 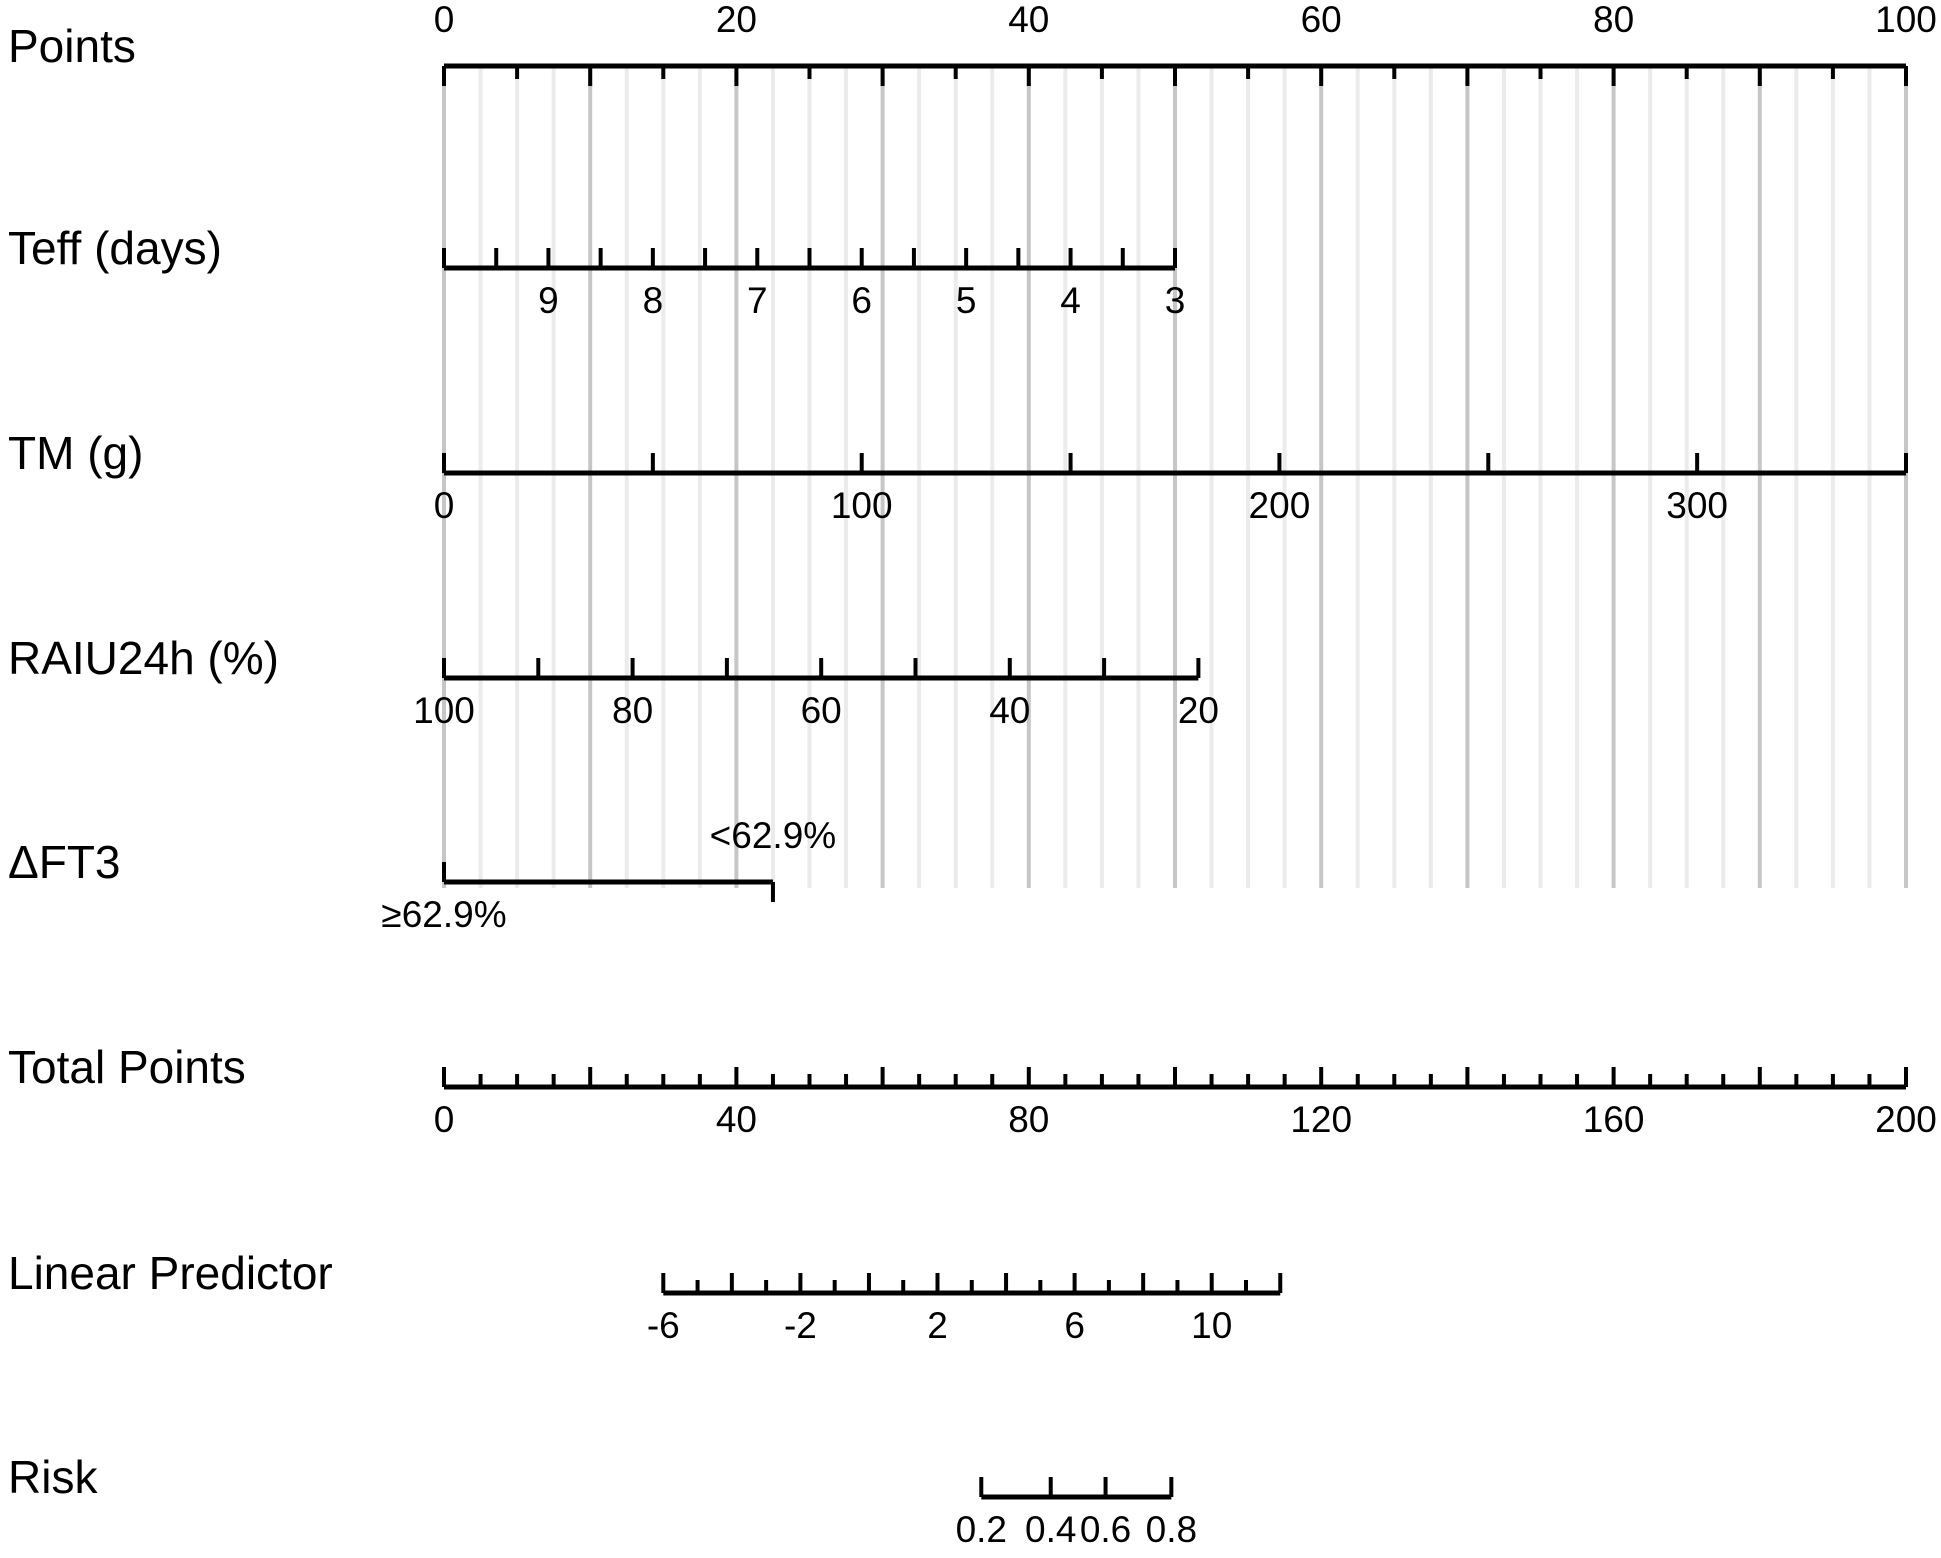 What do you see at coordinates (1175, 300) in the screenshot?
I see `tick-label: 3` at bounding box center [1175, 300].